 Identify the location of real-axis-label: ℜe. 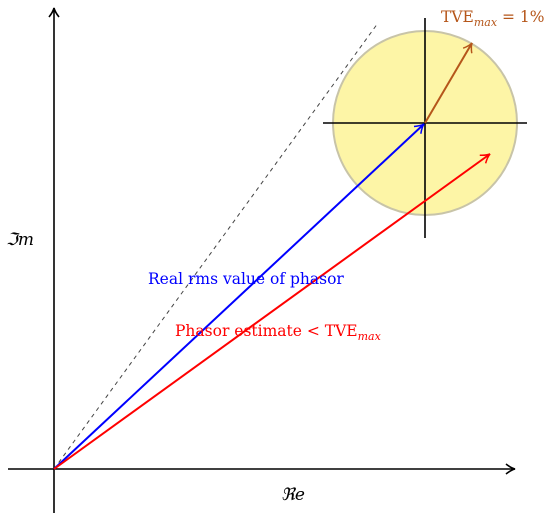
(293, 495).